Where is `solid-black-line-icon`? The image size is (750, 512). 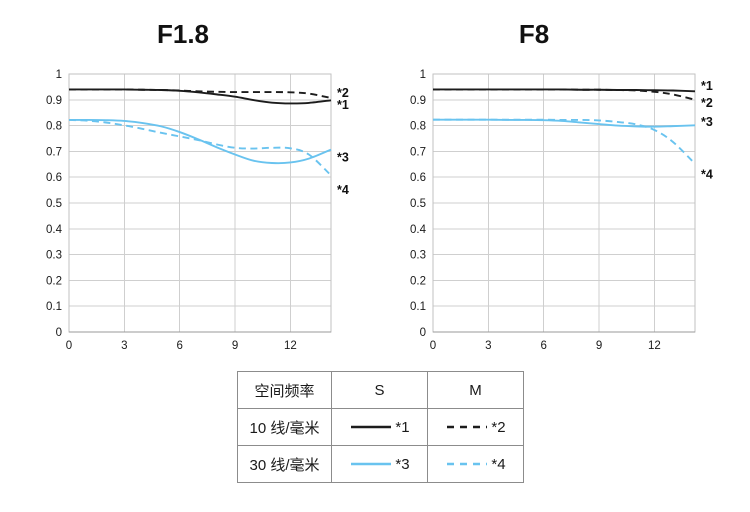 solid-black-line-icon is located at coordinates (371, 427).